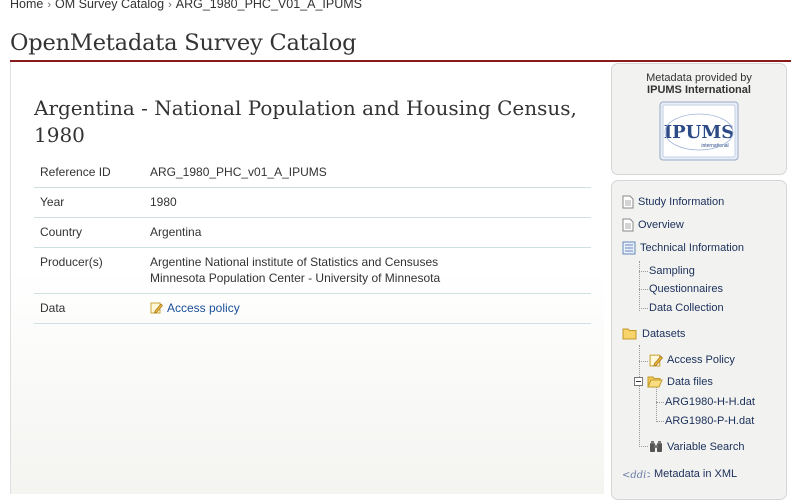 Image resolution: width=791 pixels, height=500 pixels. What do you see at coordinates (629, 334) in the screenshot?
I see `folder-icon` at bounding box center [629, 334].